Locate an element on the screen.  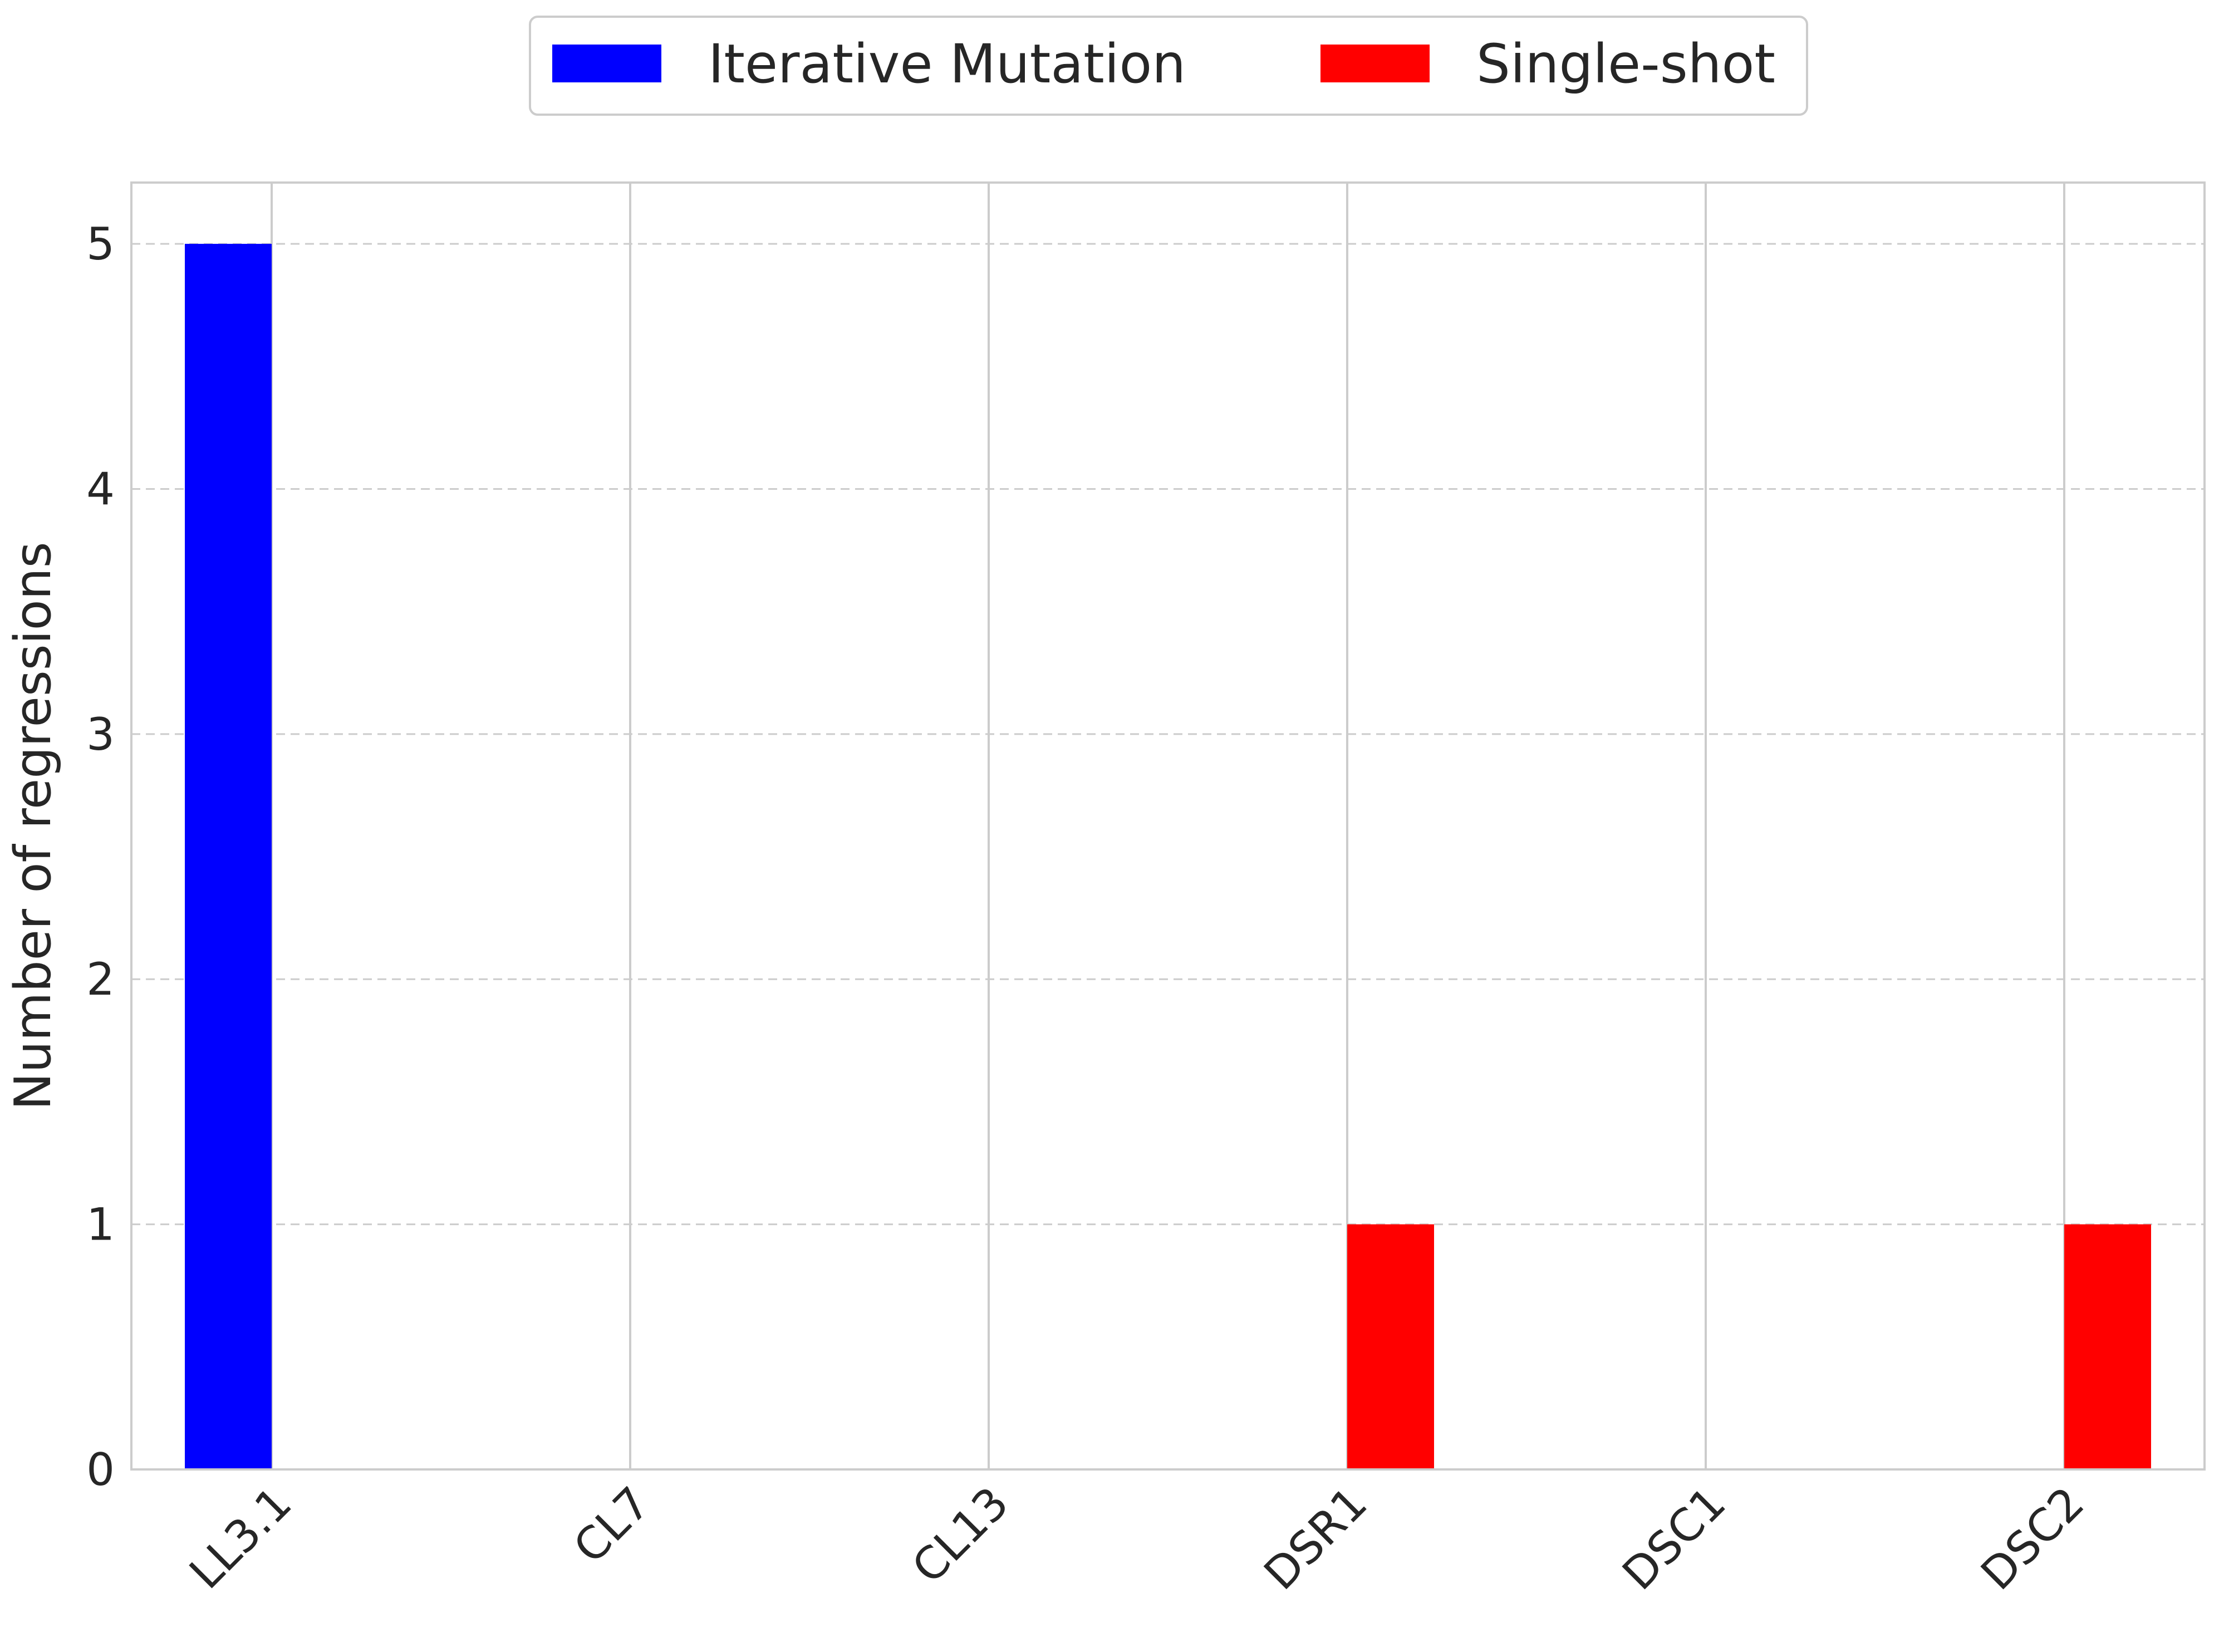
y-tick-label: 0 is located at coordinates (101, 1470).